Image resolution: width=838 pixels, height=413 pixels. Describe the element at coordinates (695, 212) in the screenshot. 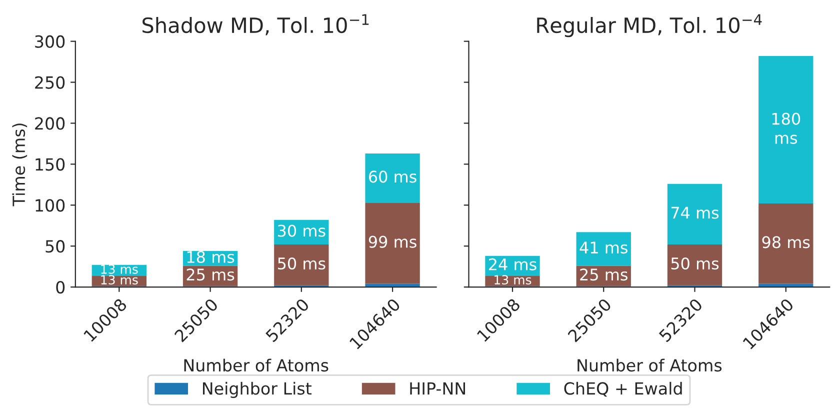

I see `data-label: 74 ms` at that location.